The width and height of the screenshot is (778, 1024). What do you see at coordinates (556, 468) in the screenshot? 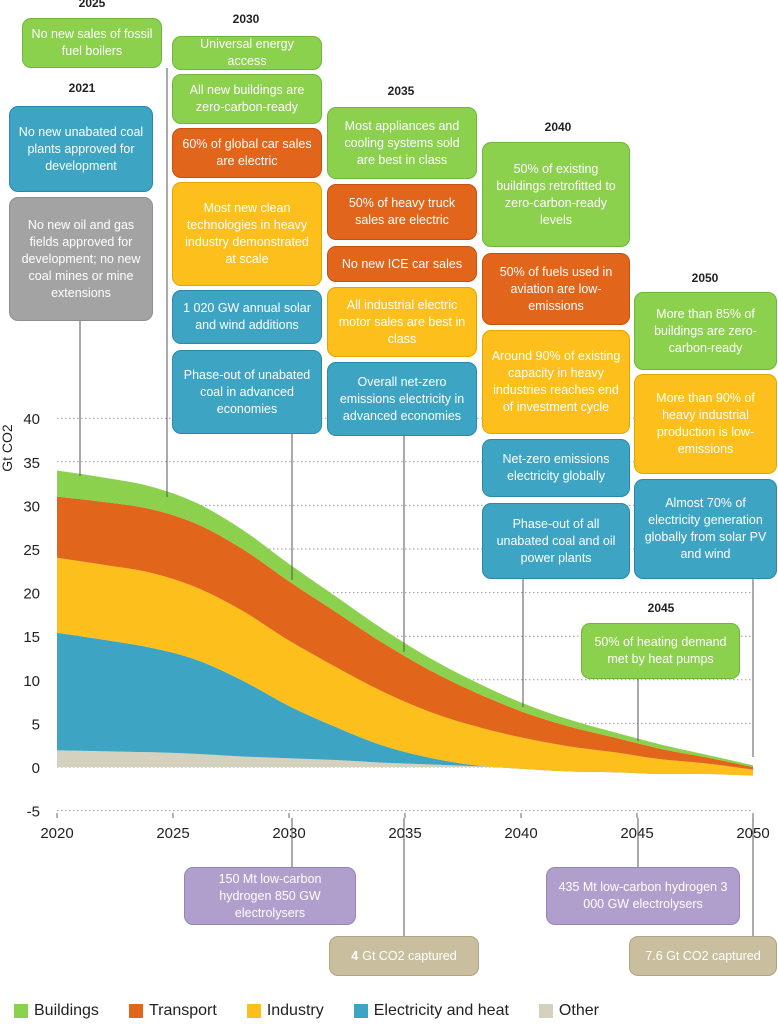
I see `milestone-2040-netzero: Net-zero emissions electricity globally` at bounding box center [556, 468].